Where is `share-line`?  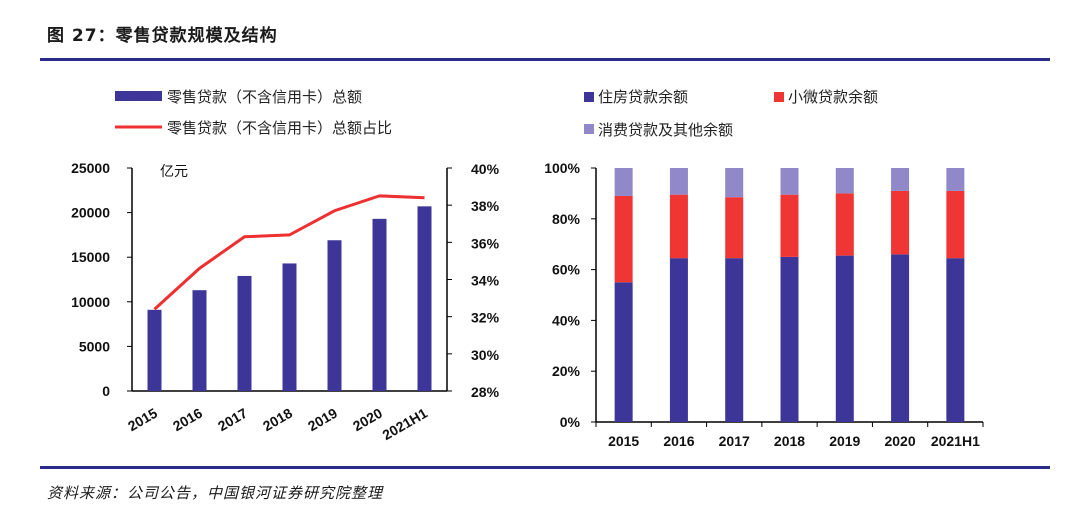
share-line is located at coordinates (289, 252).